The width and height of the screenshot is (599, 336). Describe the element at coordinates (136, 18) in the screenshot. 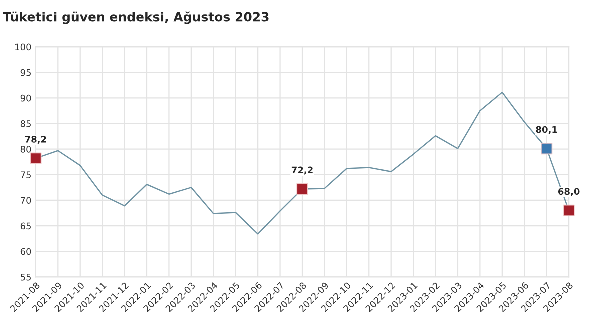

I see `chart-title: Tüketici güven endeksi, Ağustos 2023` at that location.